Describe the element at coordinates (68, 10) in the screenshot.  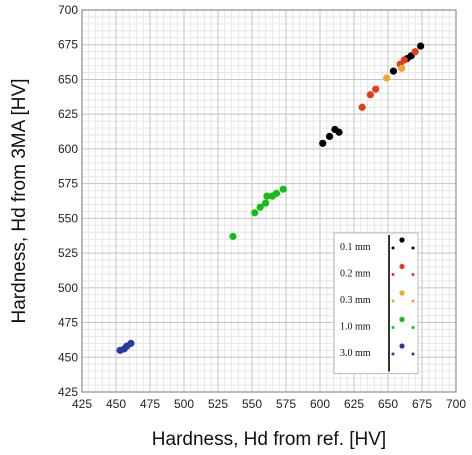
I see `y-tick-label: 700` at that location.